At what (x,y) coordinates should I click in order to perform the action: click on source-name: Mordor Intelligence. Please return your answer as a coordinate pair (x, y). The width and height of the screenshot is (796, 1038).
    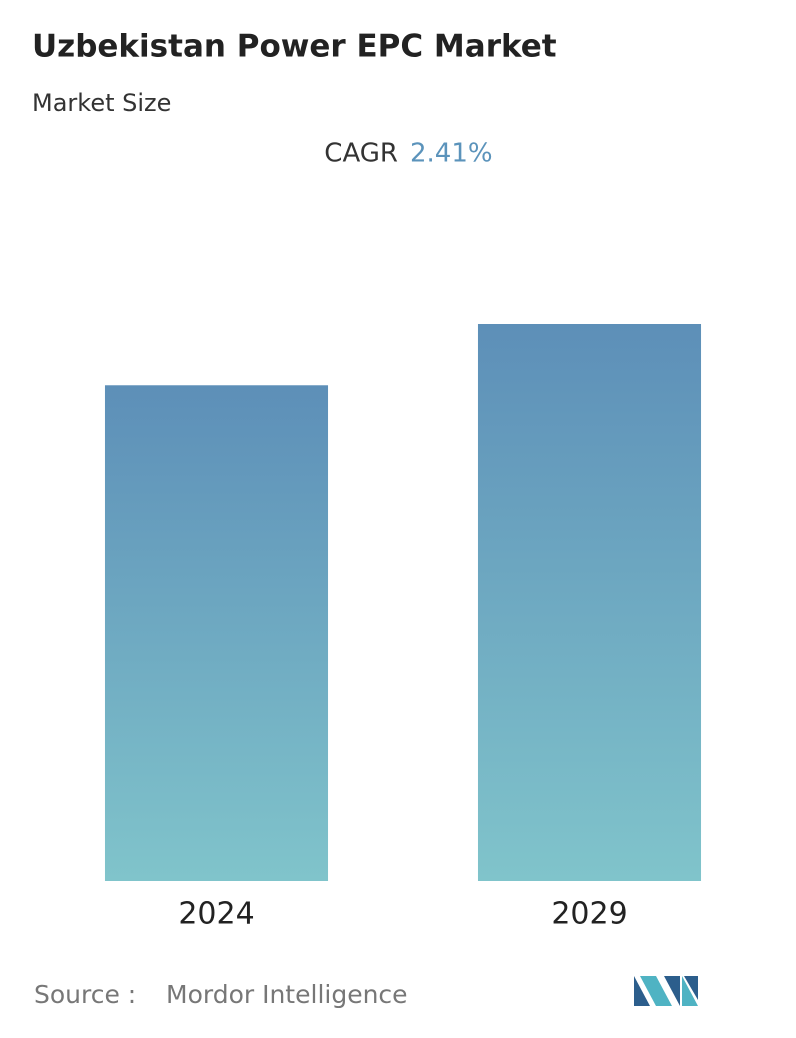
    Looking at the image, I should click on (287, 994).